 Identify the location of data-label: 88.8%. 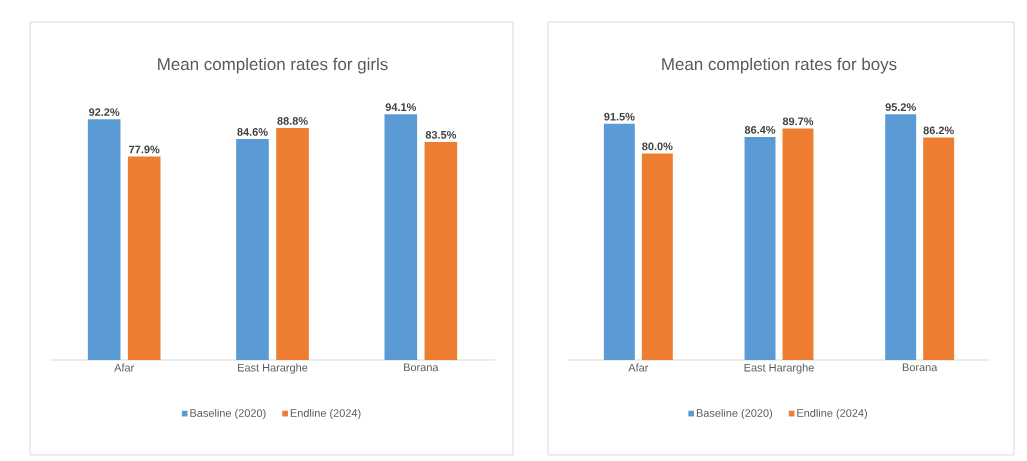
(292, 121).